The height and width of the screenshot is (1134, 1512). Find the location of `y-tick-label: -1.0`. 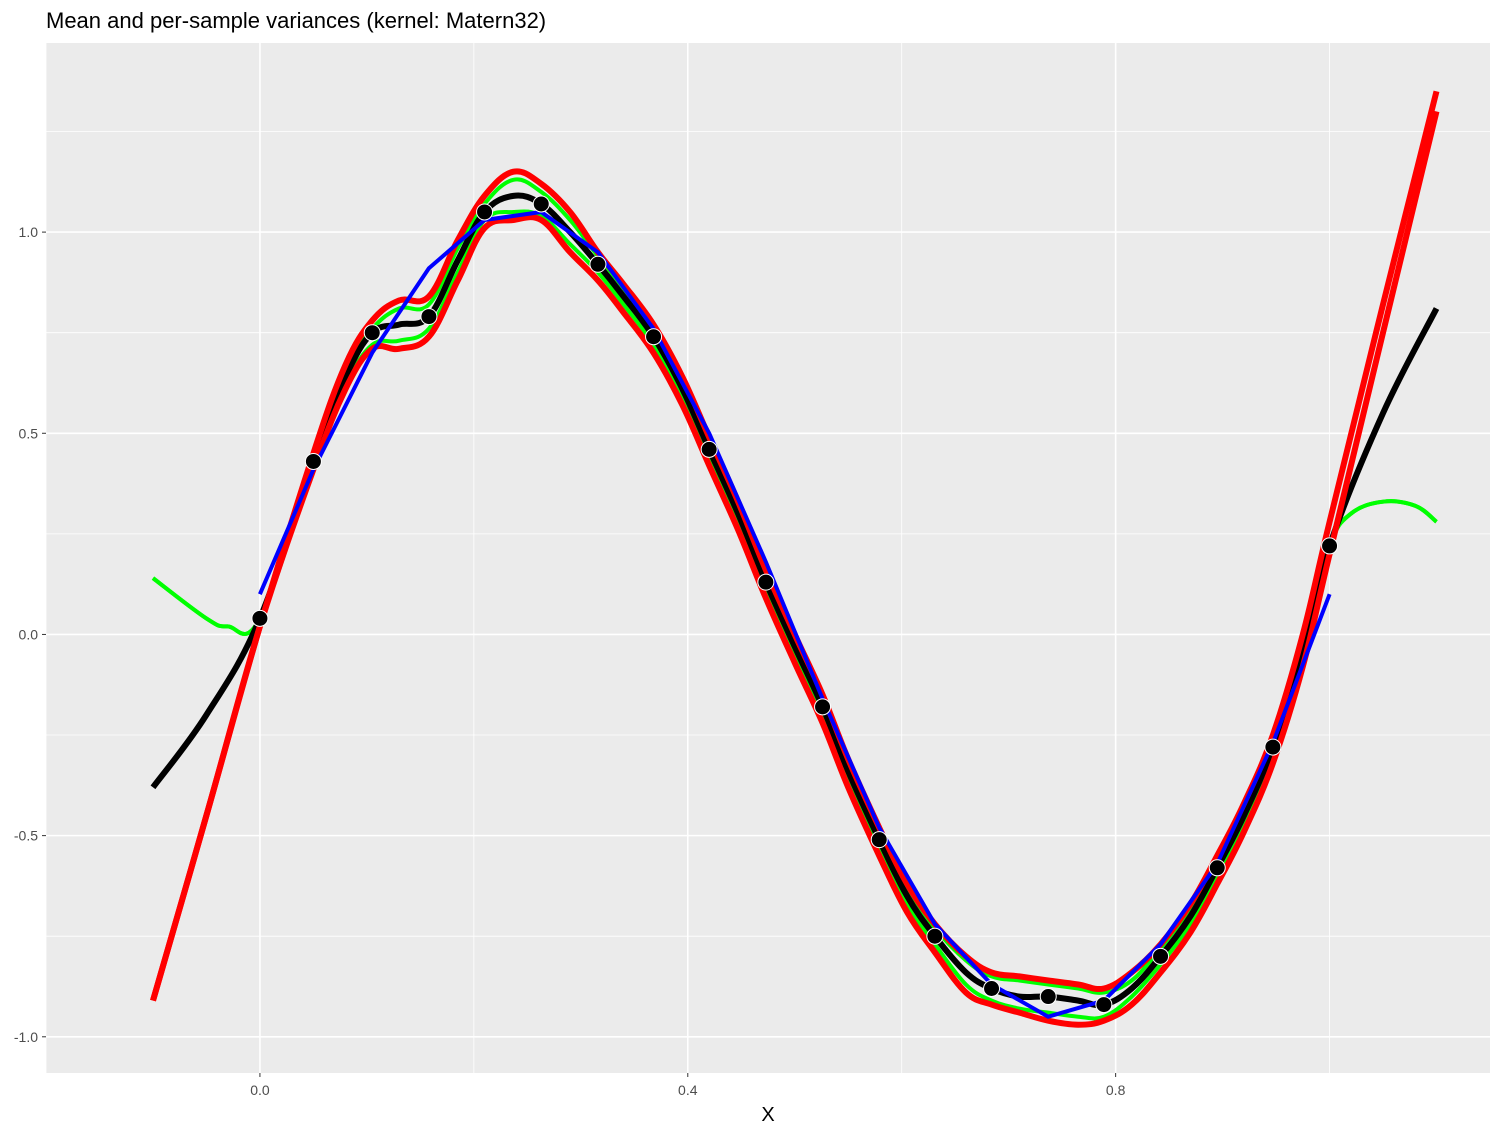

y-tick-label: -1.0 is located at coordinates (26, 1037).